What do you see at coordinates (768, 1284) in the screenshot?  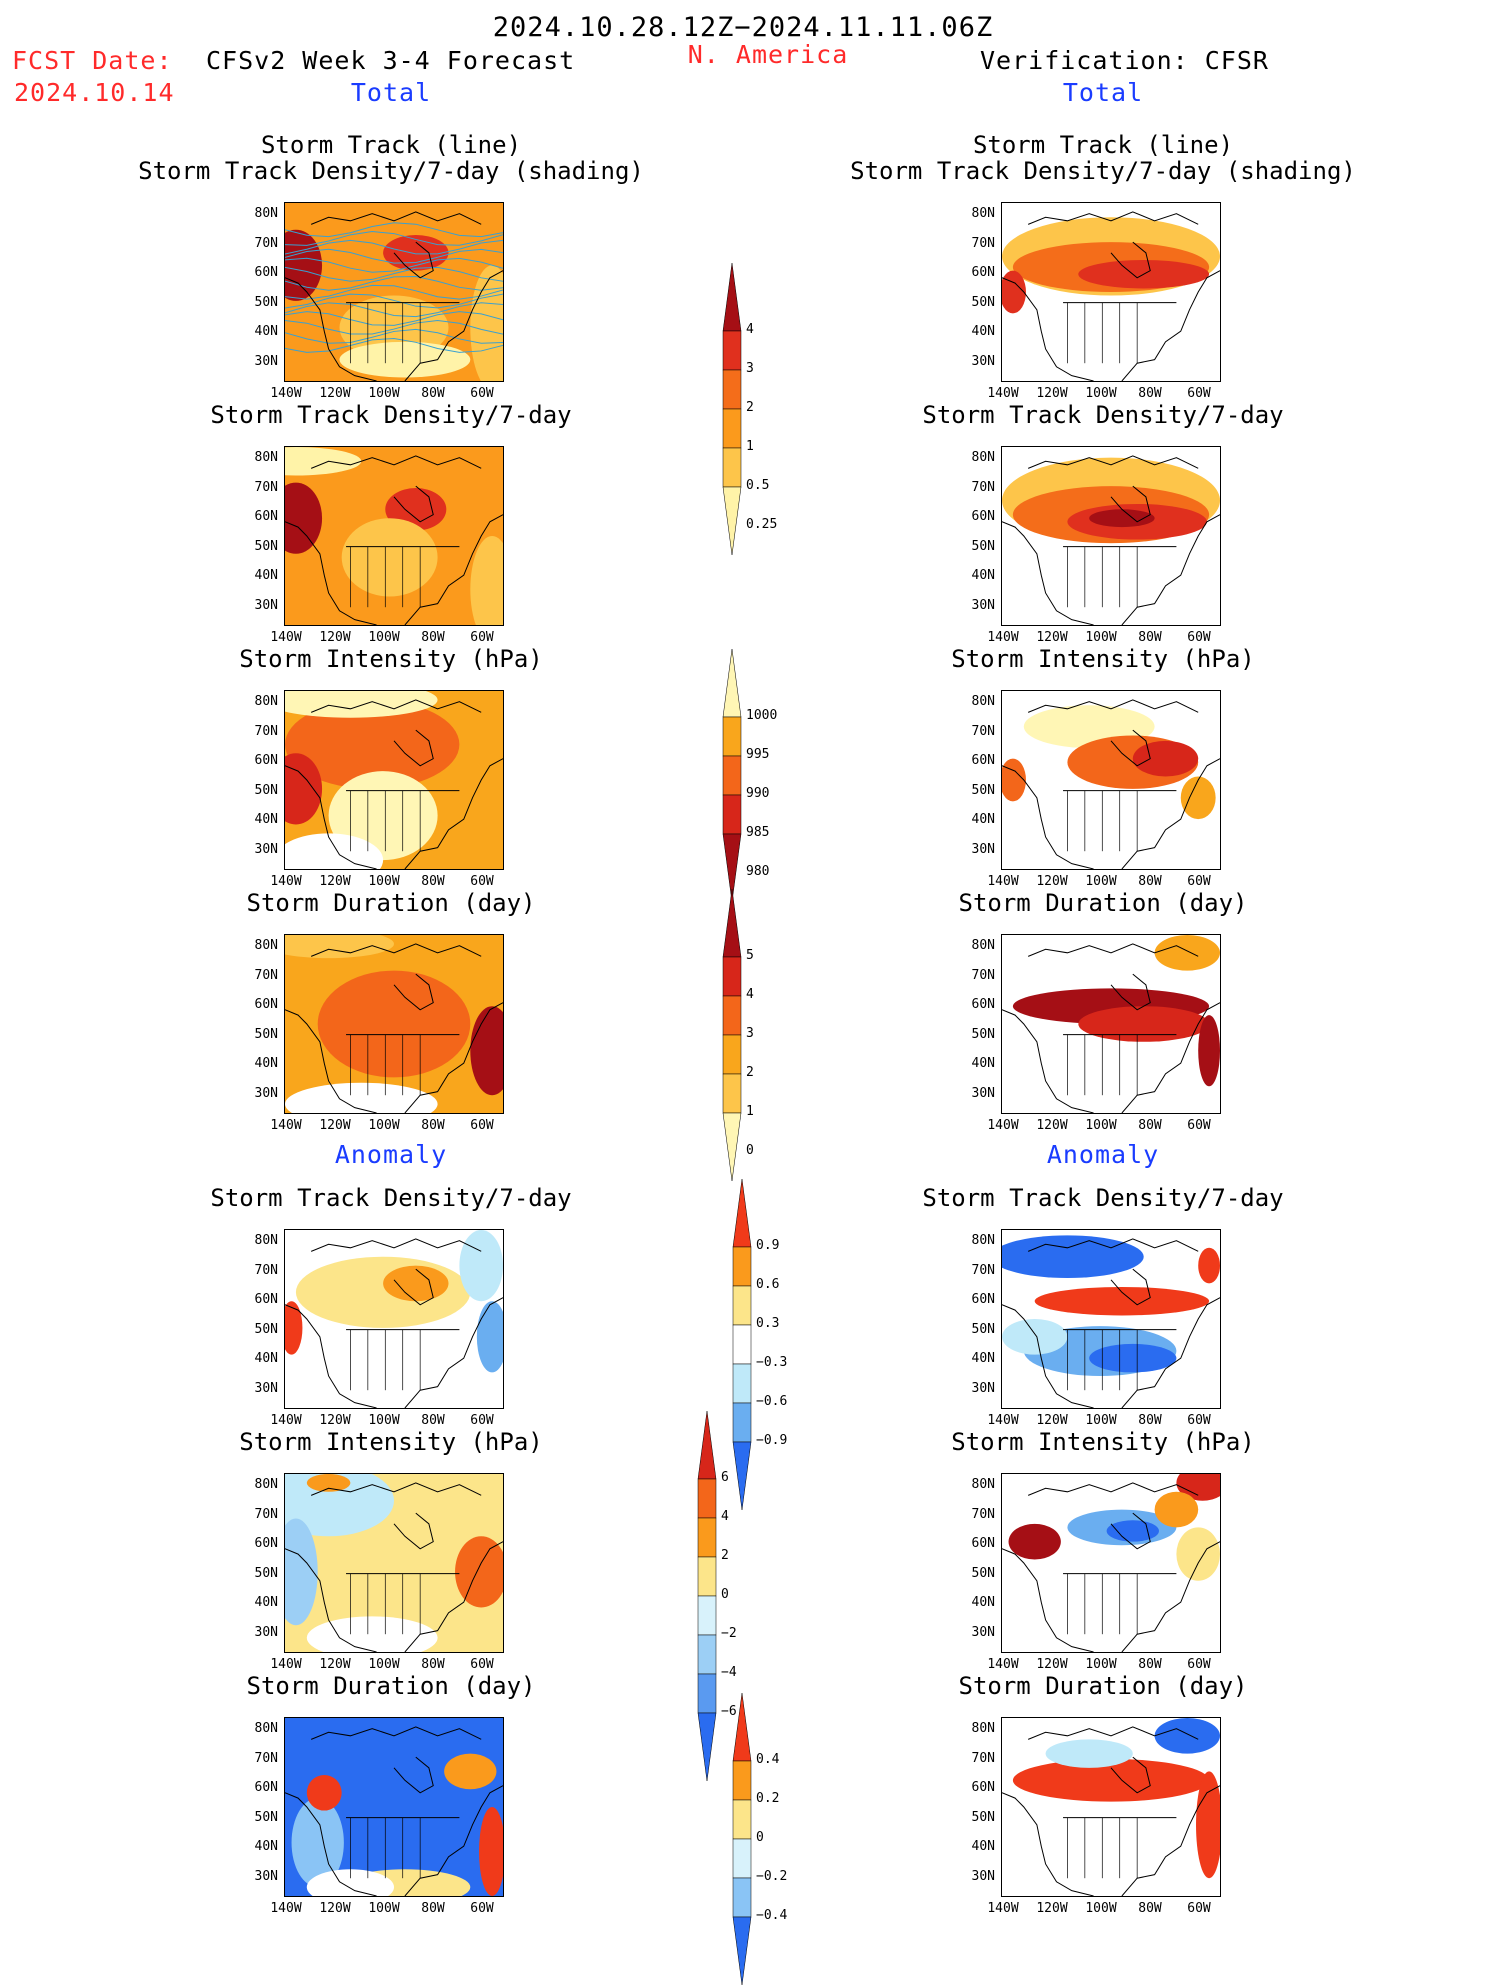 I see `colorbar-label: 0.6` at bounding box center [768, 1284].